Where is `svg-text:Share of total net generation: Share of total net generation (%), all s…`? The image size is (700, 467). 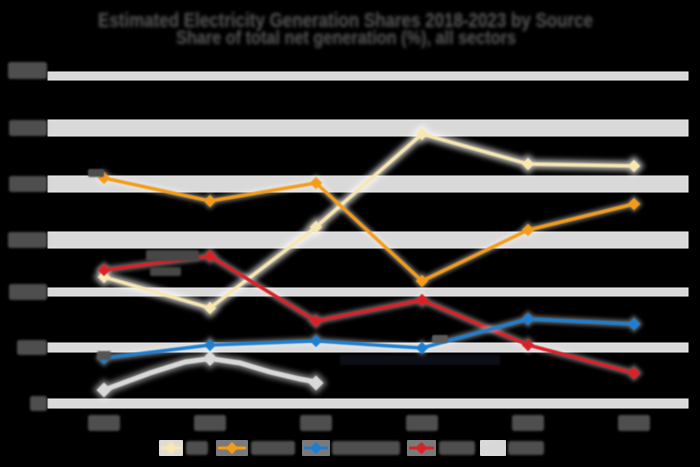
svg-text:Share of total net generation: Share of total net generation (%), all s… is located at coordinates (346, 38).